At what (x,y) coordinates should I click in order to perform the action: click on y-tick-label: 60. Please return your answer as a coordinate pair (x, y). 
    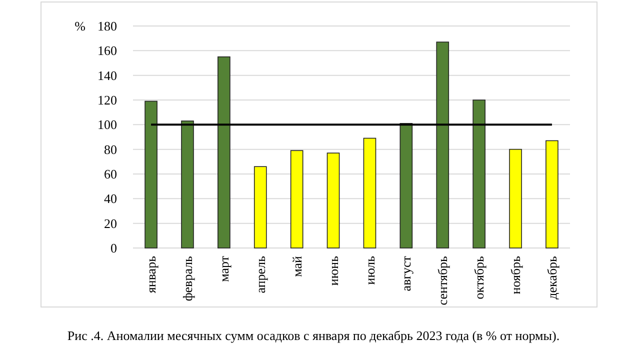
    Looking at the image, I should click on (110, 174).